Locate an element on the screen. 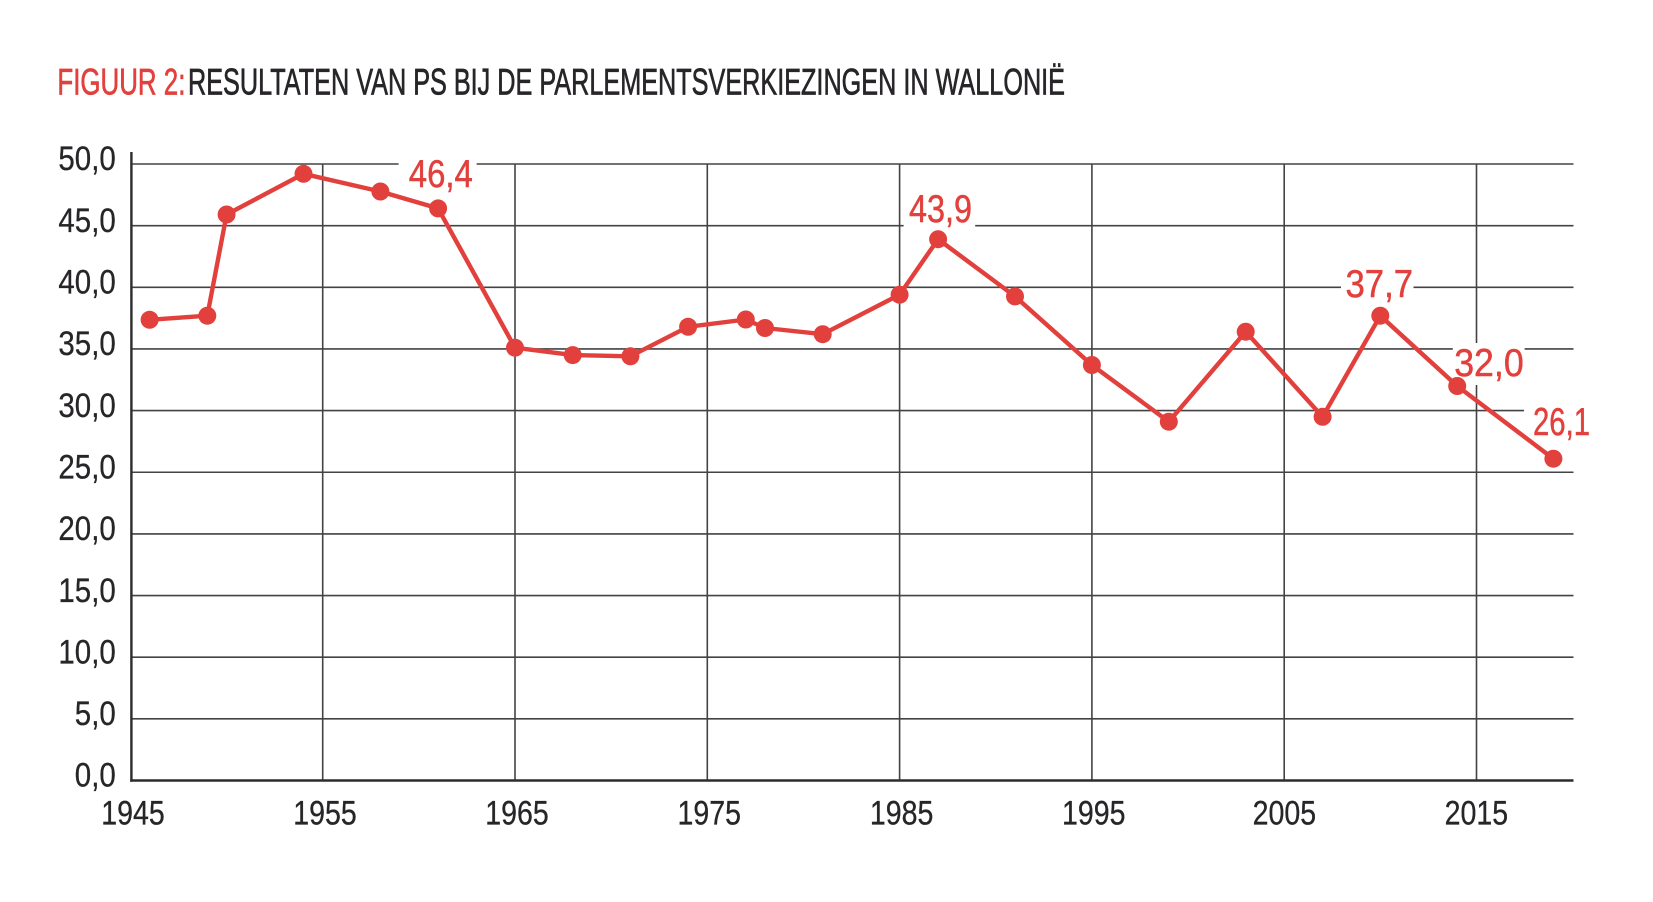 The height and width of the screenshot is (902, 1653). svg-text: 37,7 is located at coordinates (1380, 284).